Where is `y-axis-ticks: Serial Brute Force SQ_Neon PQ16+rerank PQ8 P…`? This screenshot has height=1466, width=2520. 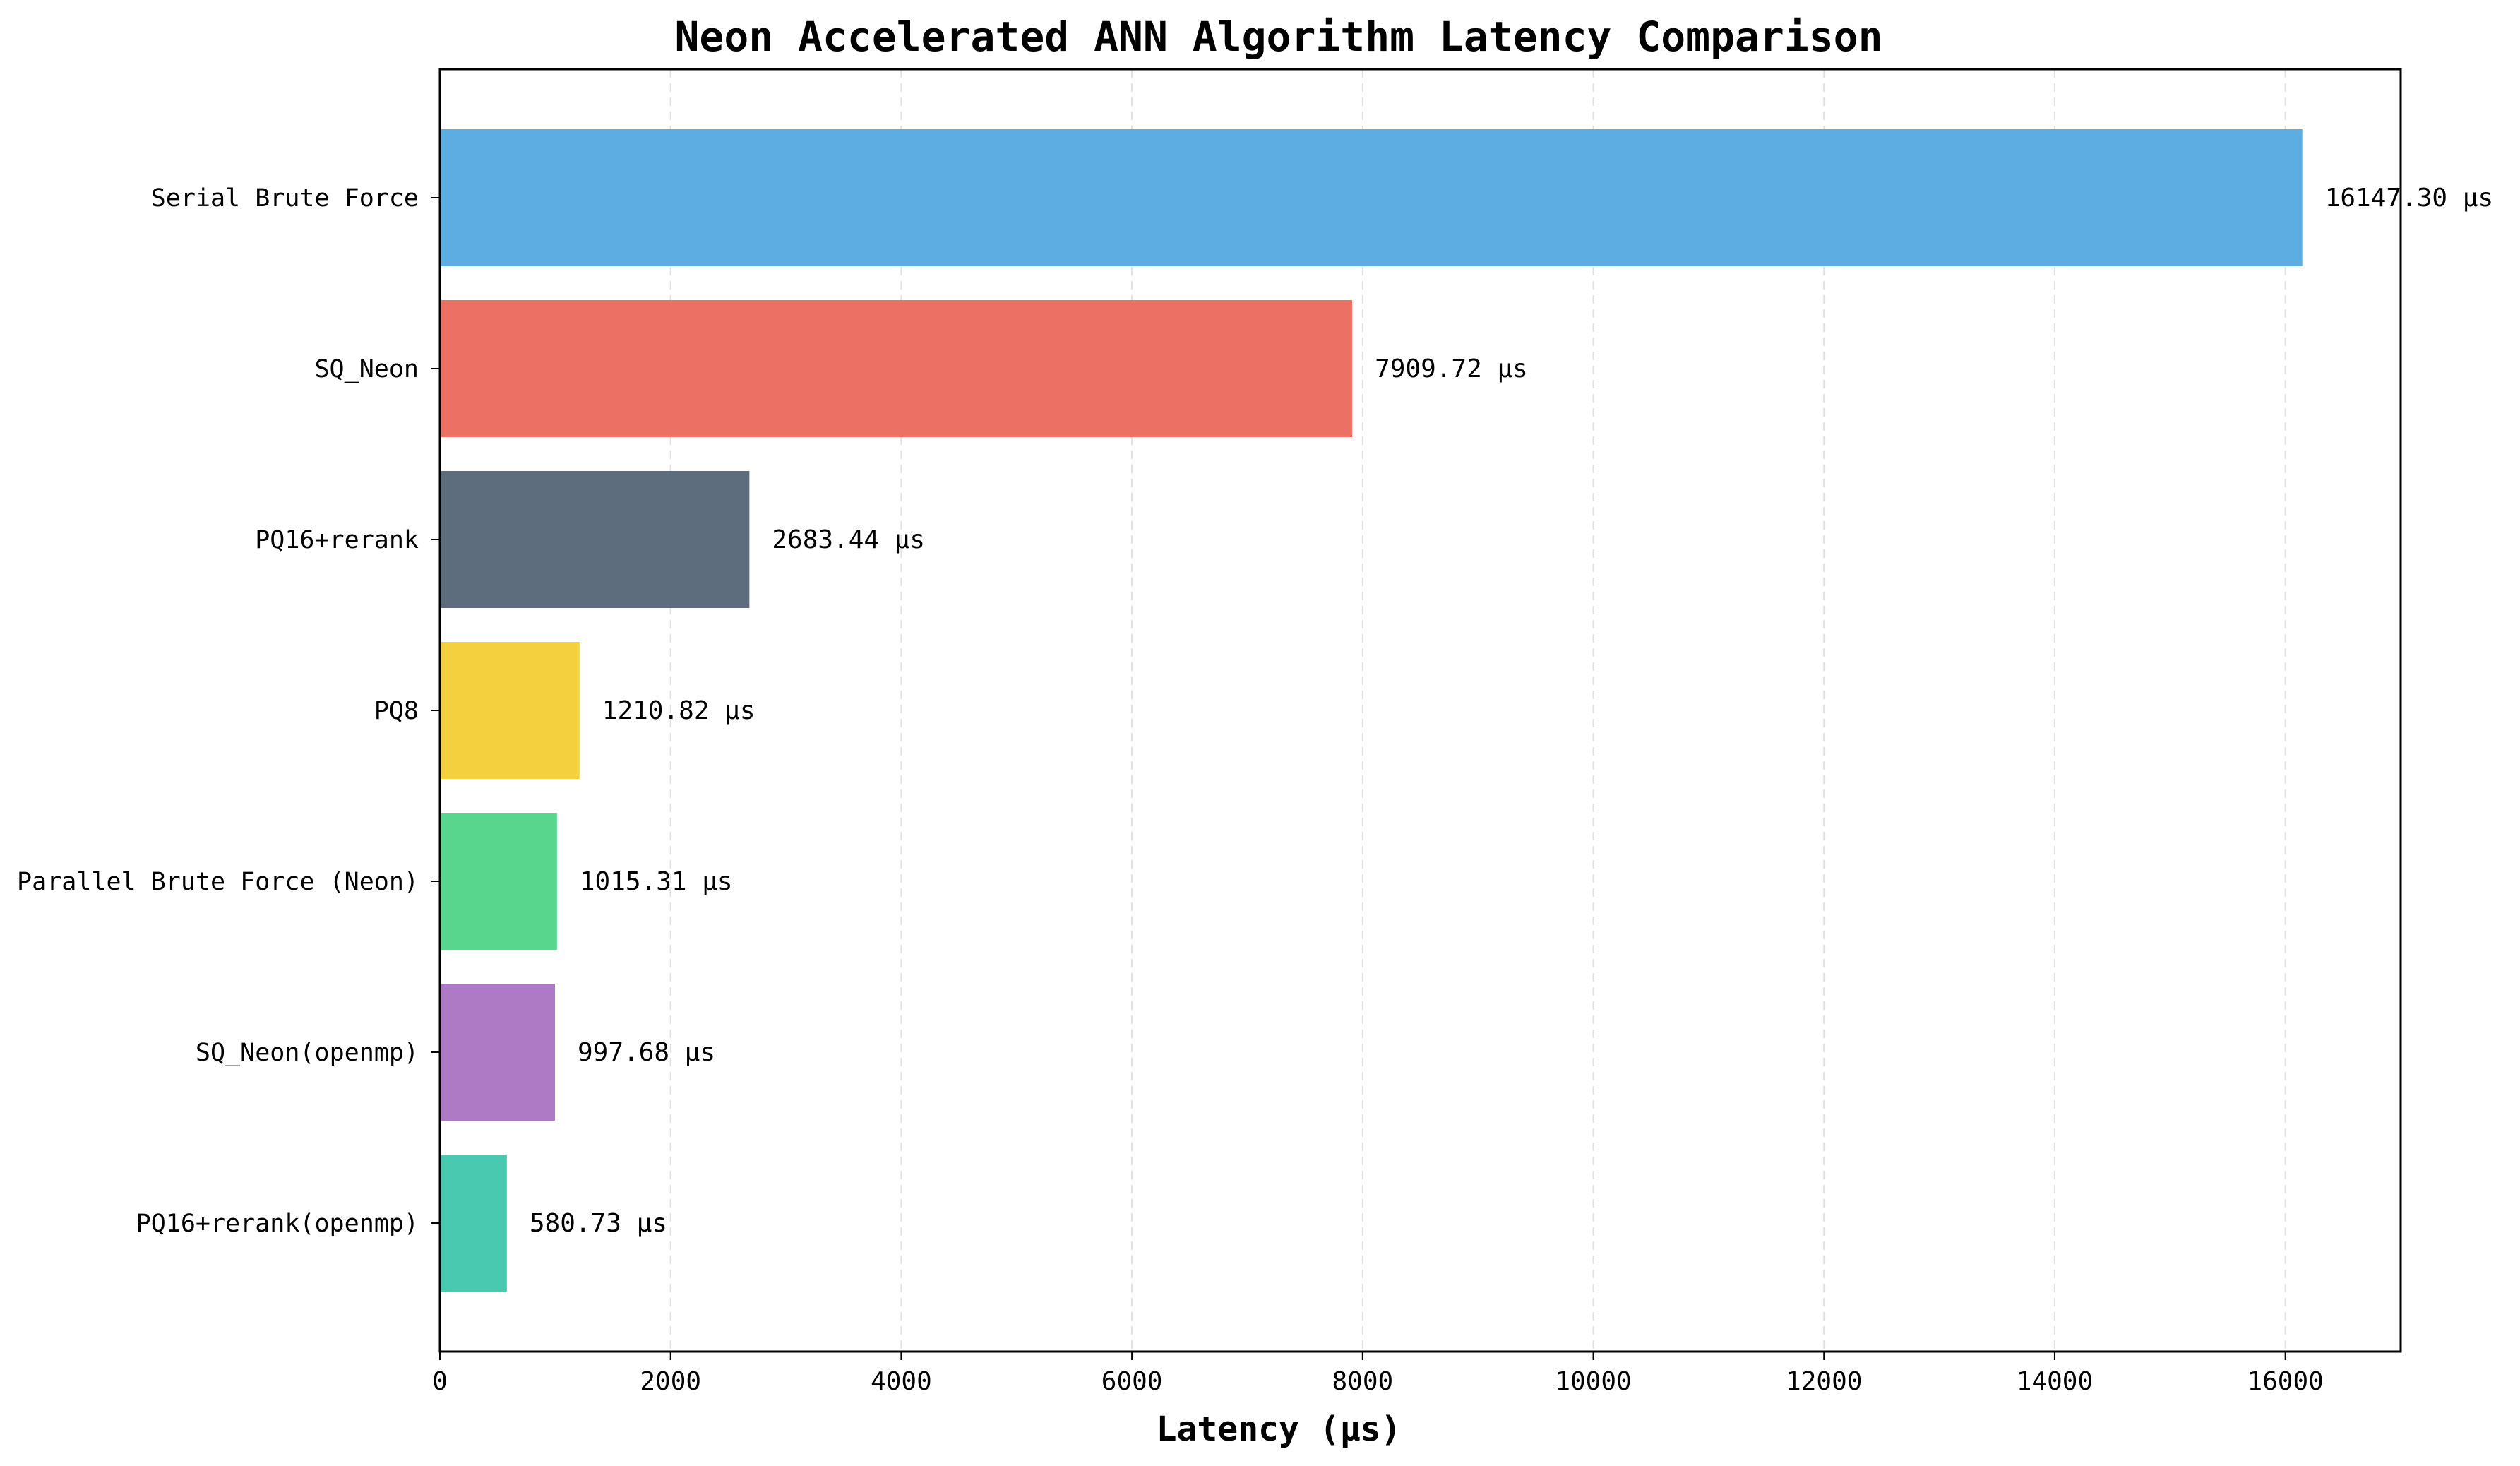 y-axis-ticks: Serial Brute Force SQ_Neon PQ16+rerank PQ8 P… is located at coordinates (228, 711).